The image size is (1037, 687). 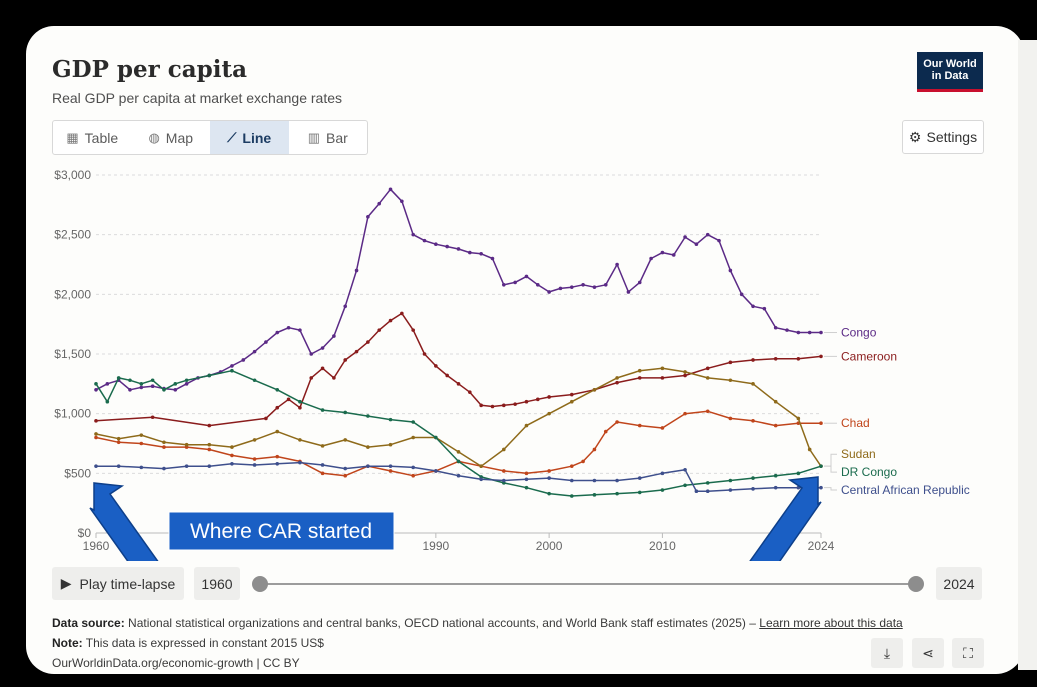 I want to click on view-tabs: ▦ Table ◍ Map ⟋ Line ▥ Bar, so click(x=210, y=137).